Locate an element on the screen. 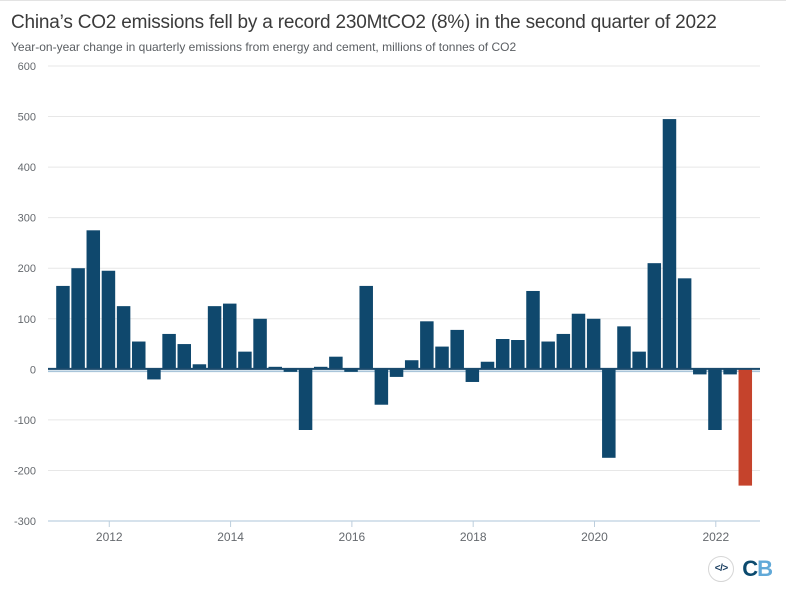 Image resolution: width=786 pixels, height=592 pixels. bar-2021-Q1 is located at coordinates (669, 244).